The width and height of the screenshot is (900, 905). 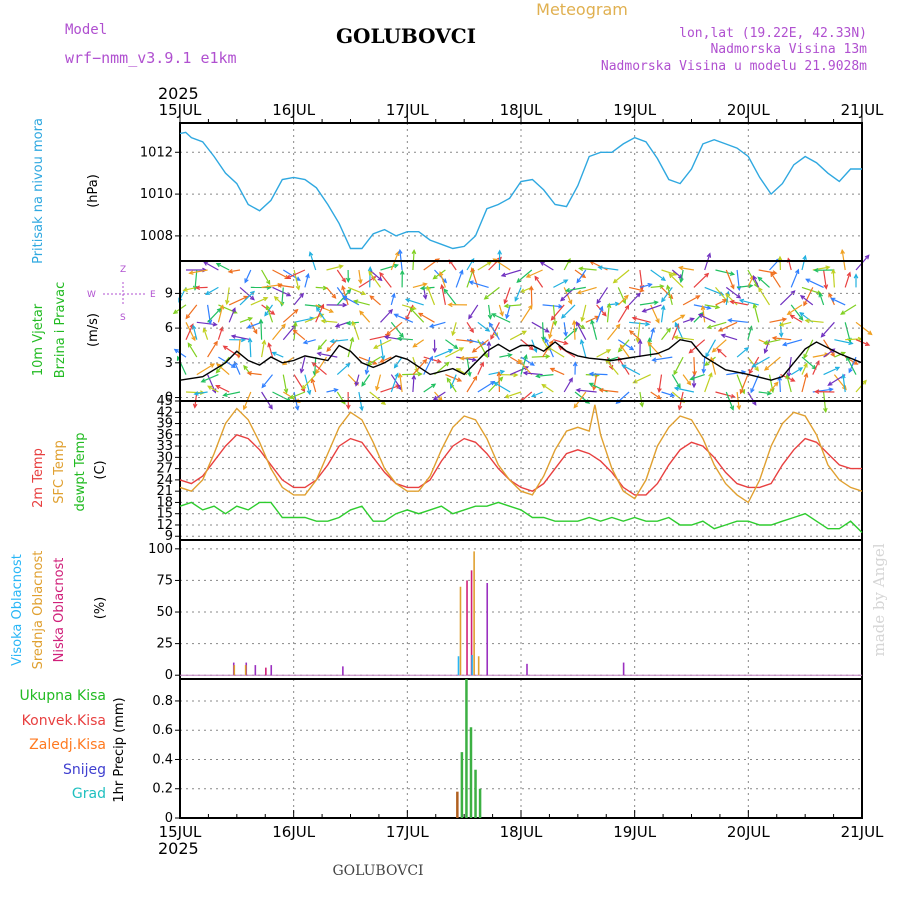 What do you see at coordinates (407, 110) in the screenshot?
I see `date-top-label: 17JUL` at bounding box center [407, 110].